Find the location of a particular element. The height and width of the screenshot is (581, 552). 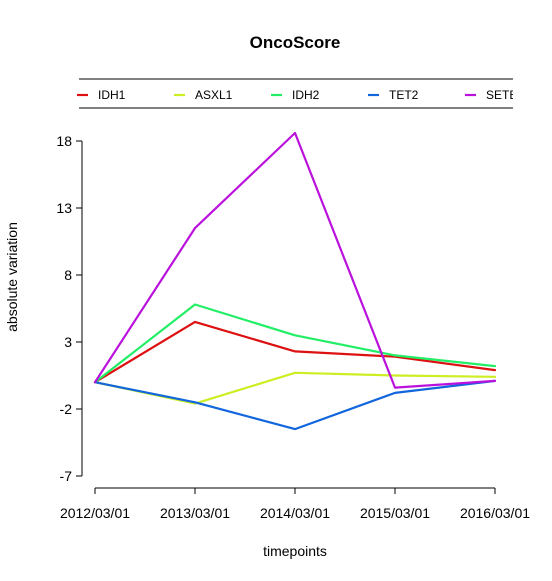

legend-label: IDH1 is located at coordinates (112, 95).